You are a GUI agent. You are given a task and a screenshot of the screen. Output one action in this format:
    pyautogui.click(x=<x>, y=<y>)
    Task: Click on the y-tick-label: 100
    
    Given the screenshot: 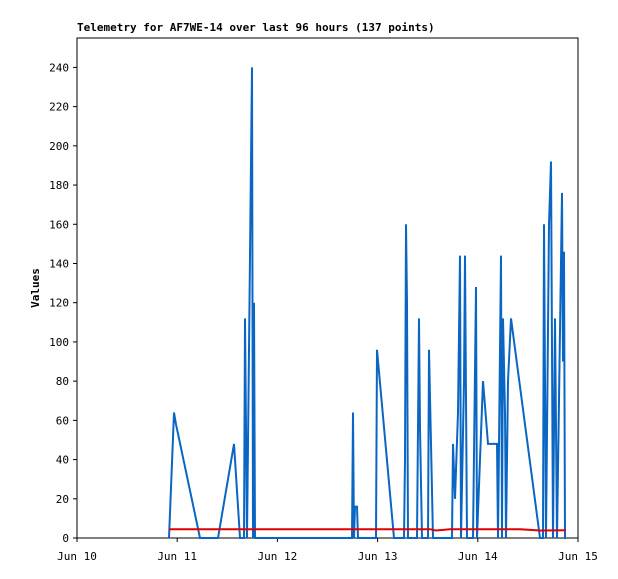 What is the action you would take?
    pyautogui.click(x=59, y=342)
    